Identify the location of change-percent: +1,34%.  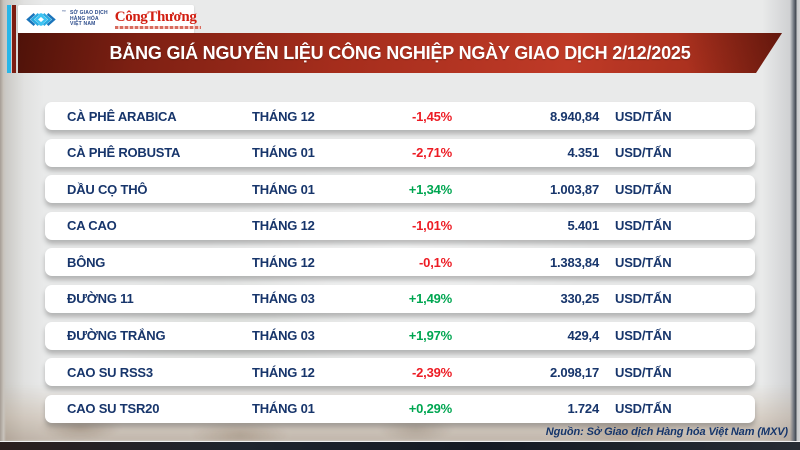
(430, 189).